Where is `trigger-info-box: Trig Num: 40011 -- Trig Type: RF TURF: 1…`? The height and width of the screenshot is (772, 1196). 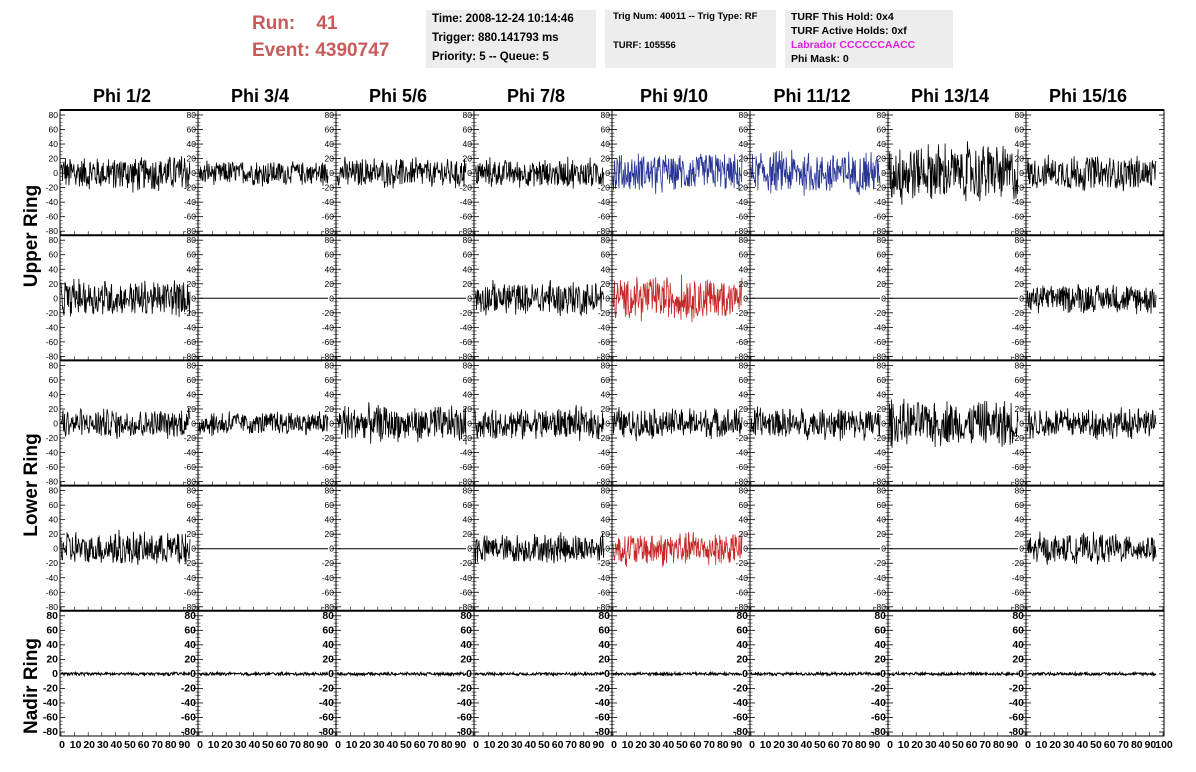 trigger-info-box: Trig Num: 40011 -- Trig Type: RF TURF: 1… is located at coordinates (690, 39).